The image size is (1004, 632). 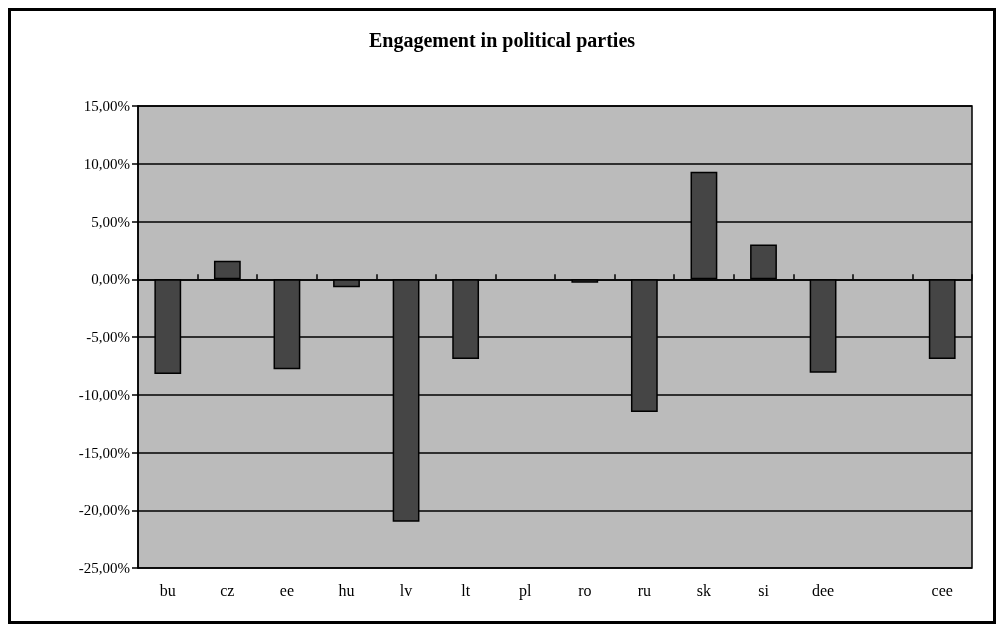 What do you see at coordinates (287, 590) in the screenshot?
I see `x-tick-label: ee` at bounding box center [287, 590].